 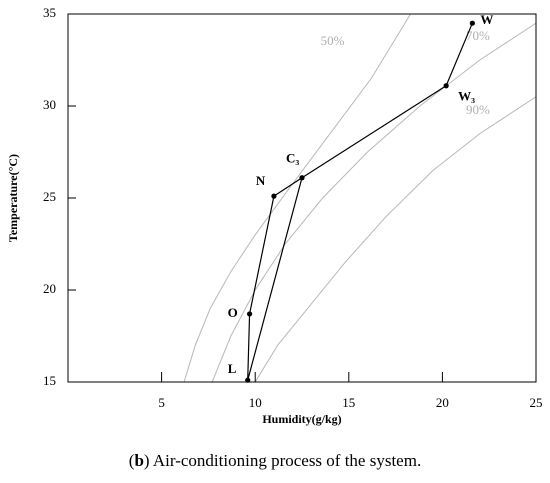 What do you see at coordinates (301, 419) in the screenshot?
I see `x-axis-title: Humidity(g/kg)` at bounding box center [301, 419].